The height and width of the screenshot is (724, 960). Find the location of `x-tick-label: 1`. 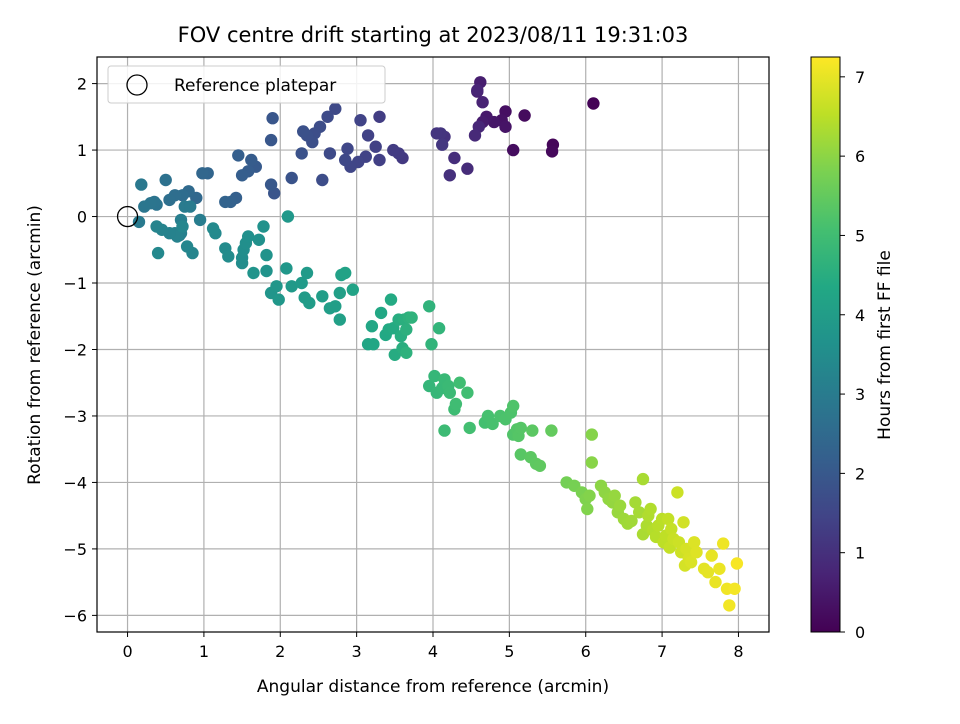

x-tick-label: 1 is located at coordinates (204, 651).